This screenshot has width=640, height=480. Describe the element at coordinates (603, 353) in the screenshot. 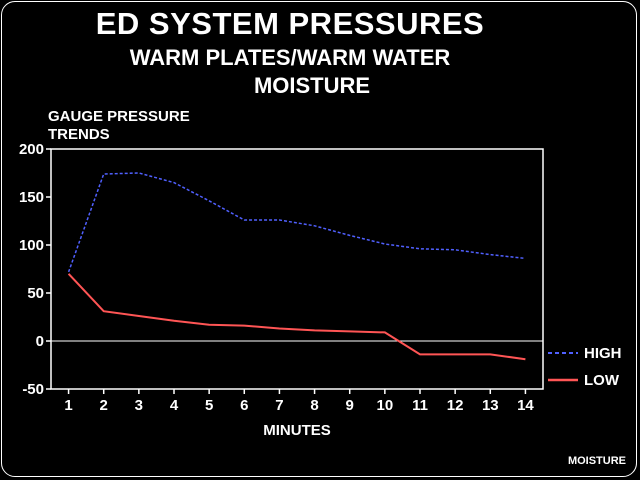

I see `legend-label-high: HIGH` at that location.